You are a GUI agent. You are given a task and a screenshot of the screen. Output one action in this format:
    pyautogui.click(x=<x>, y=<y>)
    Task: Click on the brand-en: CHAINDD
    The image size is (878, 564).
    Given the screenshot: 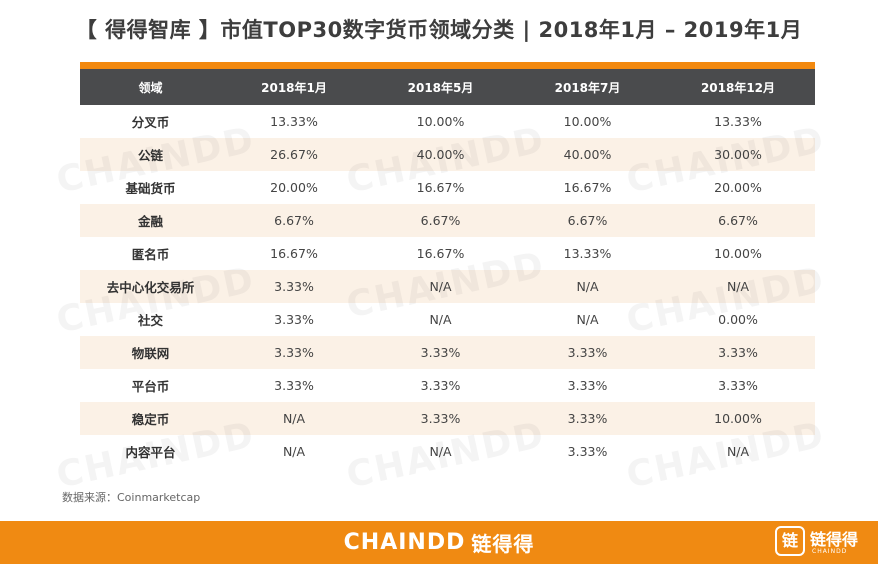 What is the action you would take?
    pyautogui.click(x=404, y=542)
    